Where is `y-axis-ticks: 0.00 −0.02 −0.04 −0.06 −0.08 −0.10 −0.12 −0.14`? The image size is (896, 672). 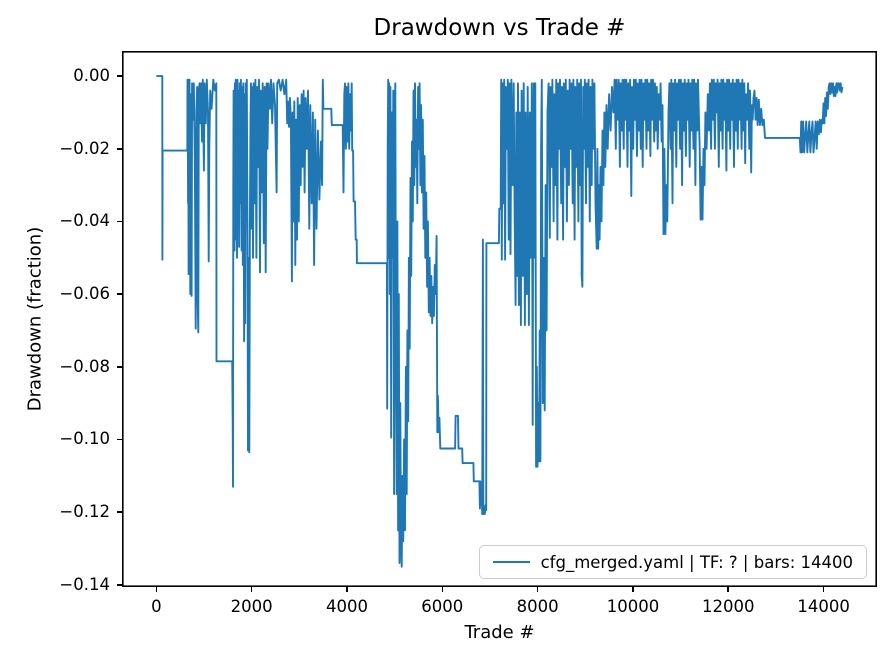 y-axis-ticks: 0.00 −0.02 −0.04 −0.06 −0.08 −0.10 −0.12 −0.14 is located at coordinates (61, 322).